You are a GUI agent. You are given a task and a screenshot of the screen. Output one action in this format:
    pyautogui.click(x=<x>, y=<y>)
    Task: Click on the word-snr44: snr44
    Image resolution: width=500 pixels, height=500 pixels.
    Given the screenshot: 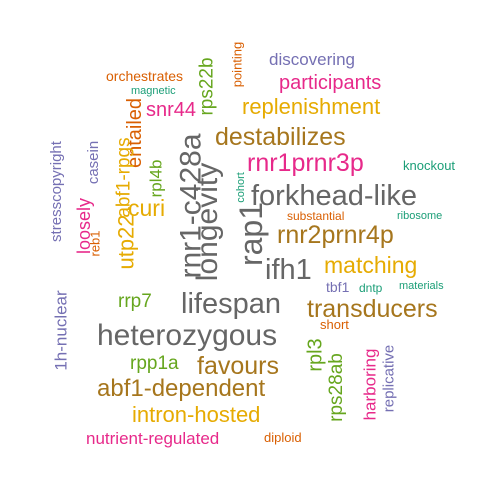 What is the action you would take?
    pyautogui.click(x=171, y=110)
    